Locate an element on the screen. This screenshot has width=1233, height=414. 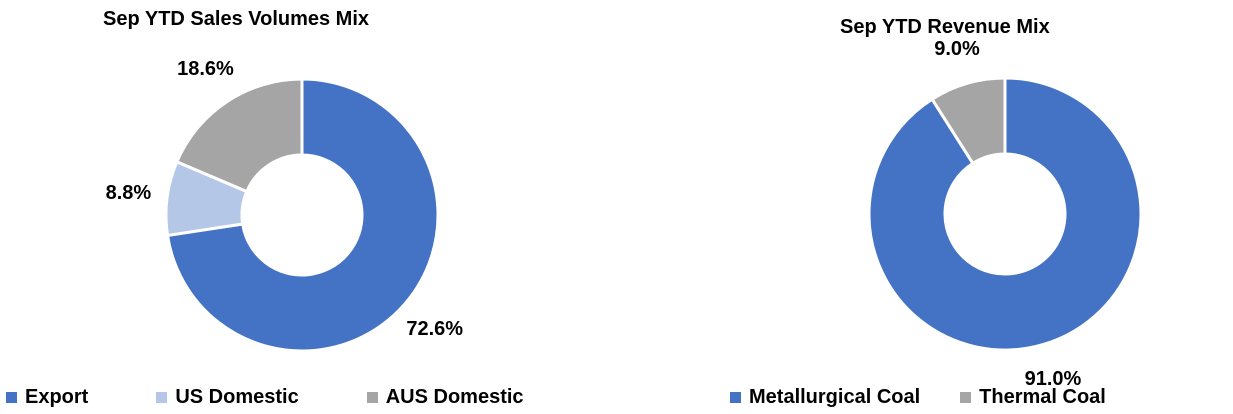
legend-item-aus-domestic: AUS Domestic is located at coordinates (445, 397).